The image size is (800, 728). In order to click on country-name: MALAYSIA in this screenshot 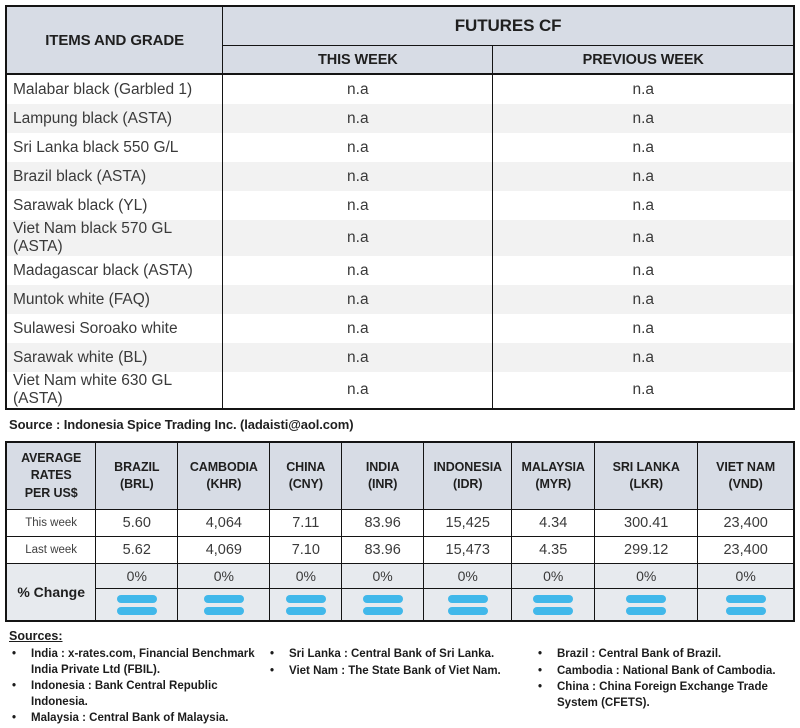, I will do `click(553, 466)`.